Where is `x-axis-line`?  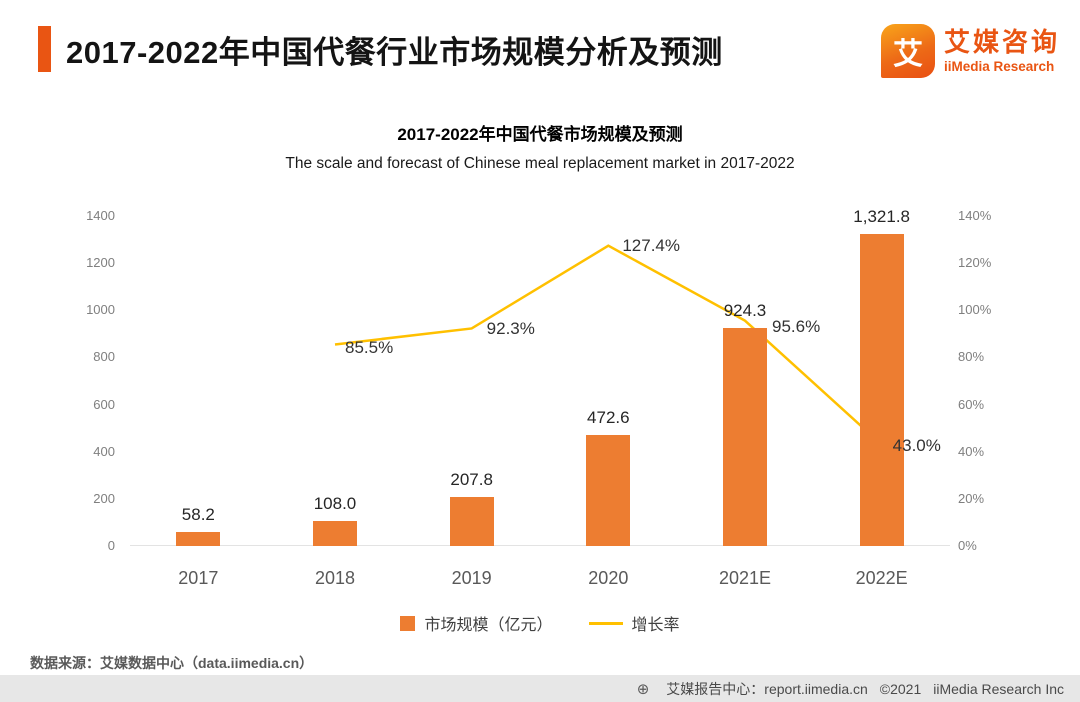
x-axis-line is located at coordinates (540, 545).